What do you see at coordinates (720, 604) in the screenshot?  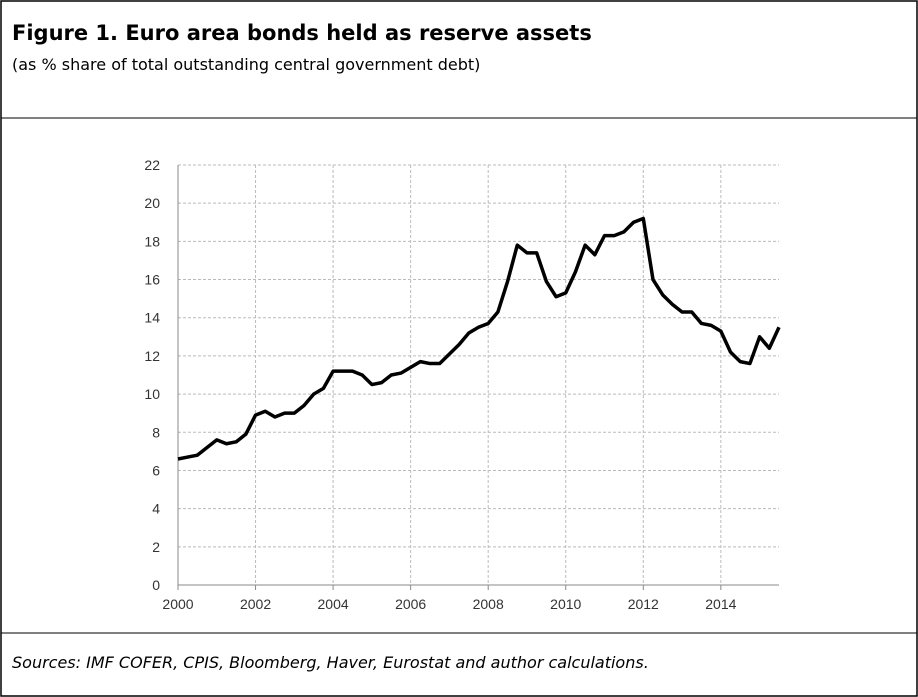 I see `x-tick-label: 2014` at bounding box center [720, 604].